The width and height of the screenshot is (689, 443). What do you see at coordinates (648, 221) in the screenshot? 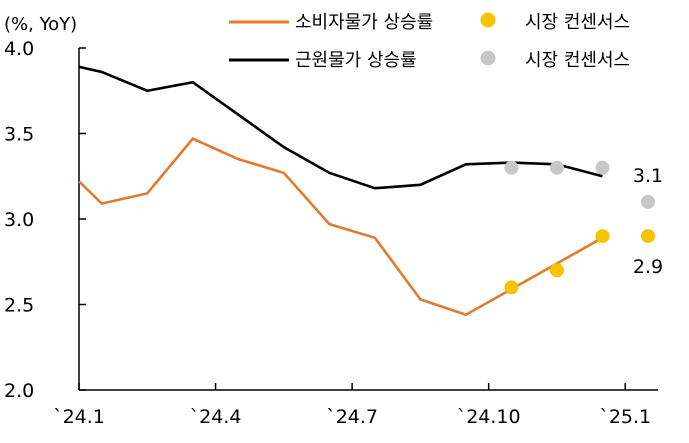
I see `annotations: 3.1 2.9` at bounding box center [648, 221].